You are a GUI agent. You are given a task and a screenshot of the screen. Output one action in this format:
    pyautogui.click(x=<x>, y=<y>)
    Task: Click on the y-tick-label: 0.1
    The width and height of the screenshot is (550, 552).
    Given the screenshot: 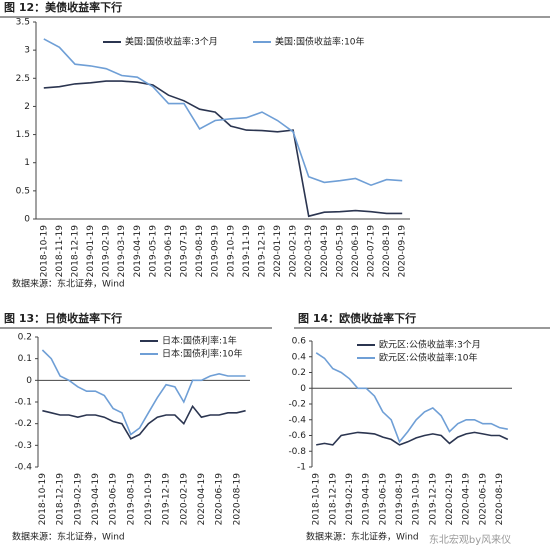 What is the action you would take?
    pyautogui.click(x=25, y=359)
    